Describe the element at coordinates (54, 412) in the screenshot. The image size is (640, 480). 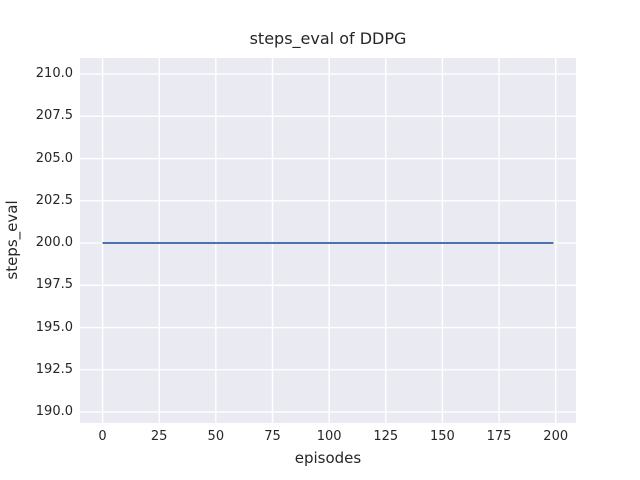
I see `y-tick-label: 190.0` at that location.